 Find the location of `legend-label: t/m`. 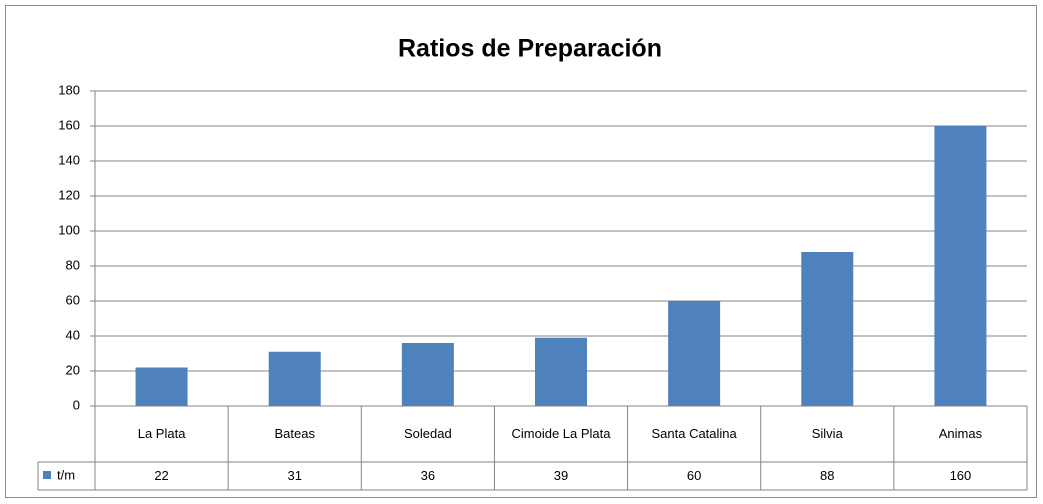

legend-label: t/m is located at coordinates (66, 474).